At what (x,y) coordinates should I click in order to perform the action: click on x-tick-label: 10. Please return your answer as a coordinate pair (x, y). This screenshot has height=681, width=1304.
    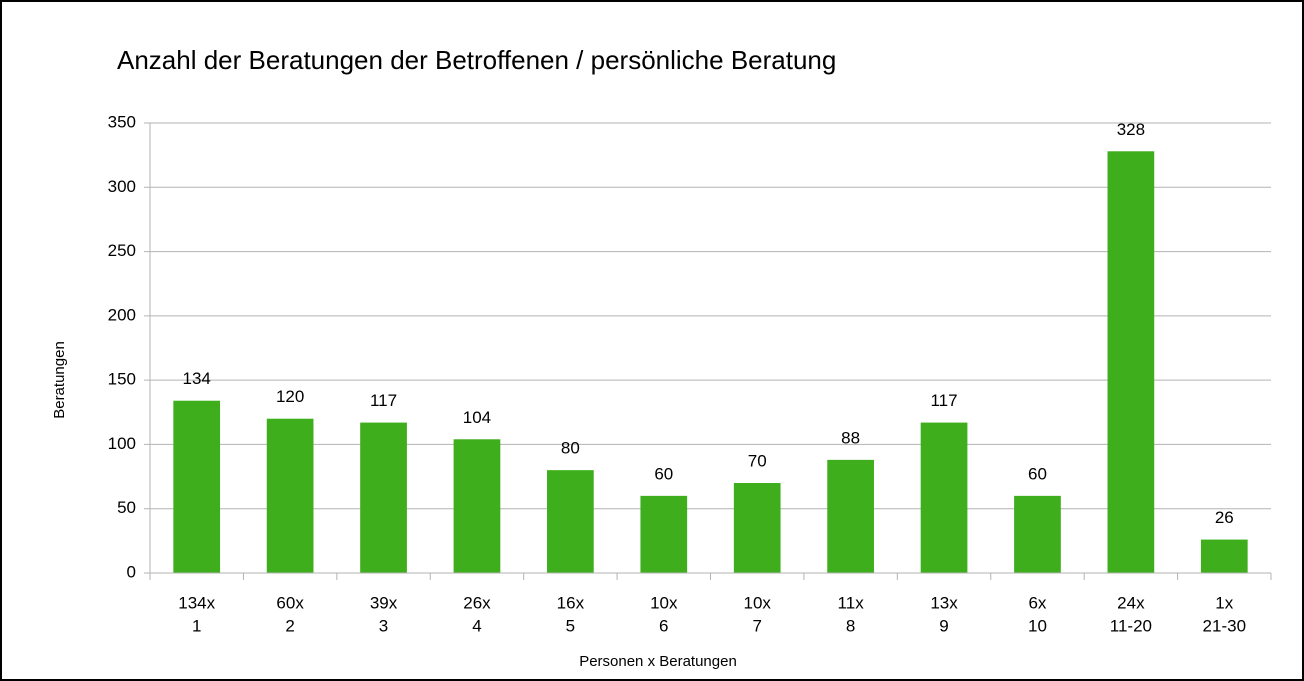
    Looking at the image, I should click on (1037, 625).